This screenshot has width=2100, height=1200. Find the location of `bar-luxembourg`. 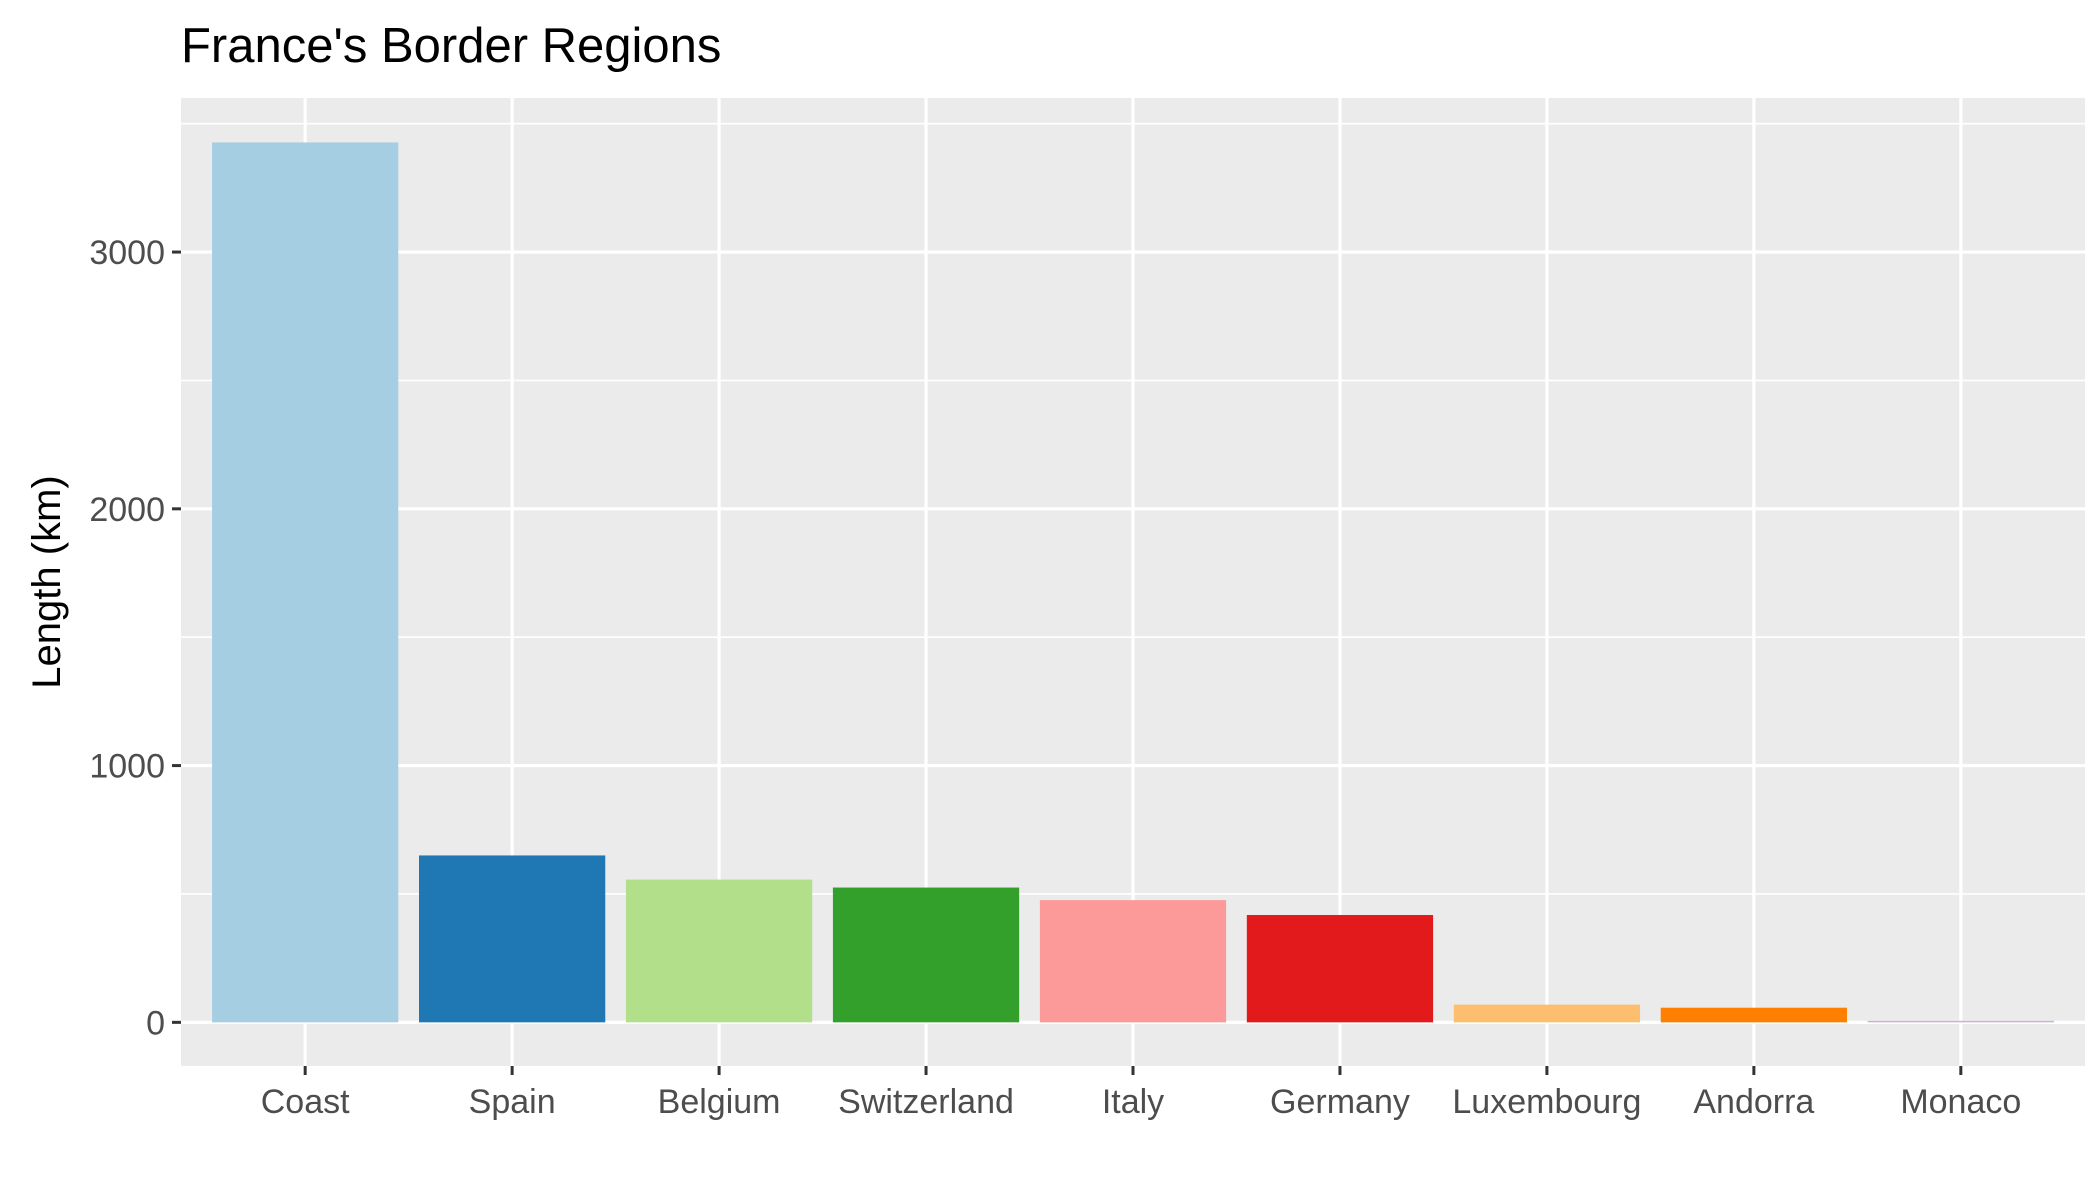

bar-luxembourg is located at coordinates (1547, 1013).